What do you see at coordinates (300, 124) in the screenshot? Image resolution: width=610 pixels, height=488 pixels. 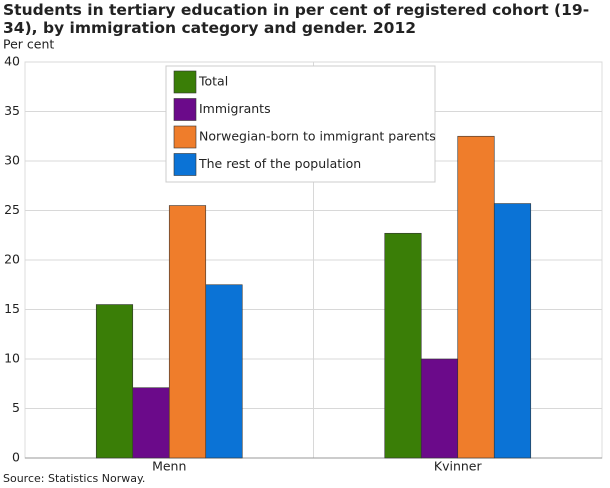 I see `legend-box` at bounding box center [300, 124].